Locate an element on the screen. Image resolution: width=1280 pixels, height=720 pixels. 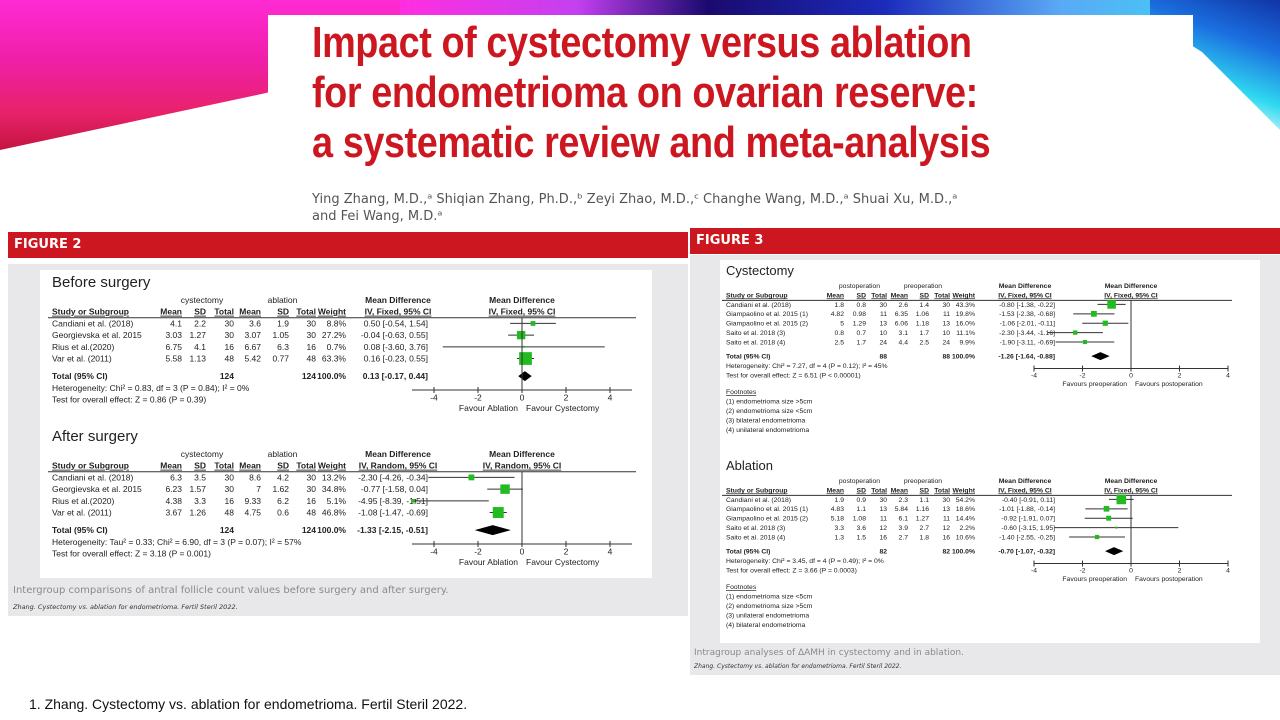
cell-sd: 1.62 is located at coordinates (280, 489).